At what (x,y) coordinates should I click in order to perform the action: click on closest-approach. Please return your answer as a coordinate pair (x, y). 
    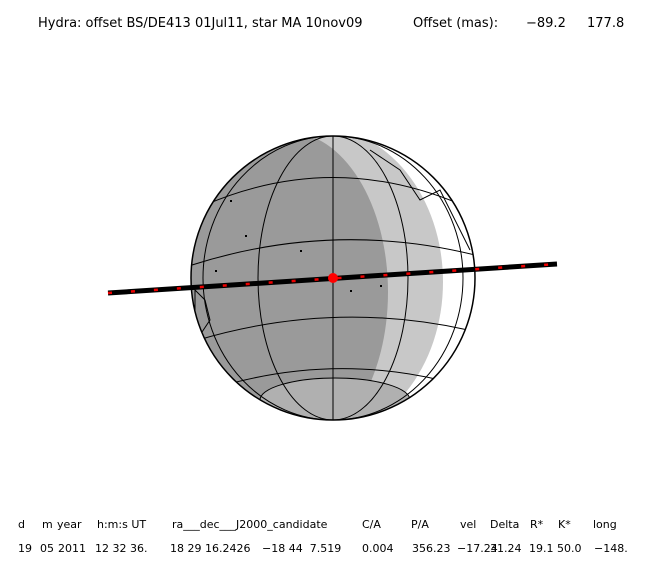
    Looking at the image, I should click on (333, 278).